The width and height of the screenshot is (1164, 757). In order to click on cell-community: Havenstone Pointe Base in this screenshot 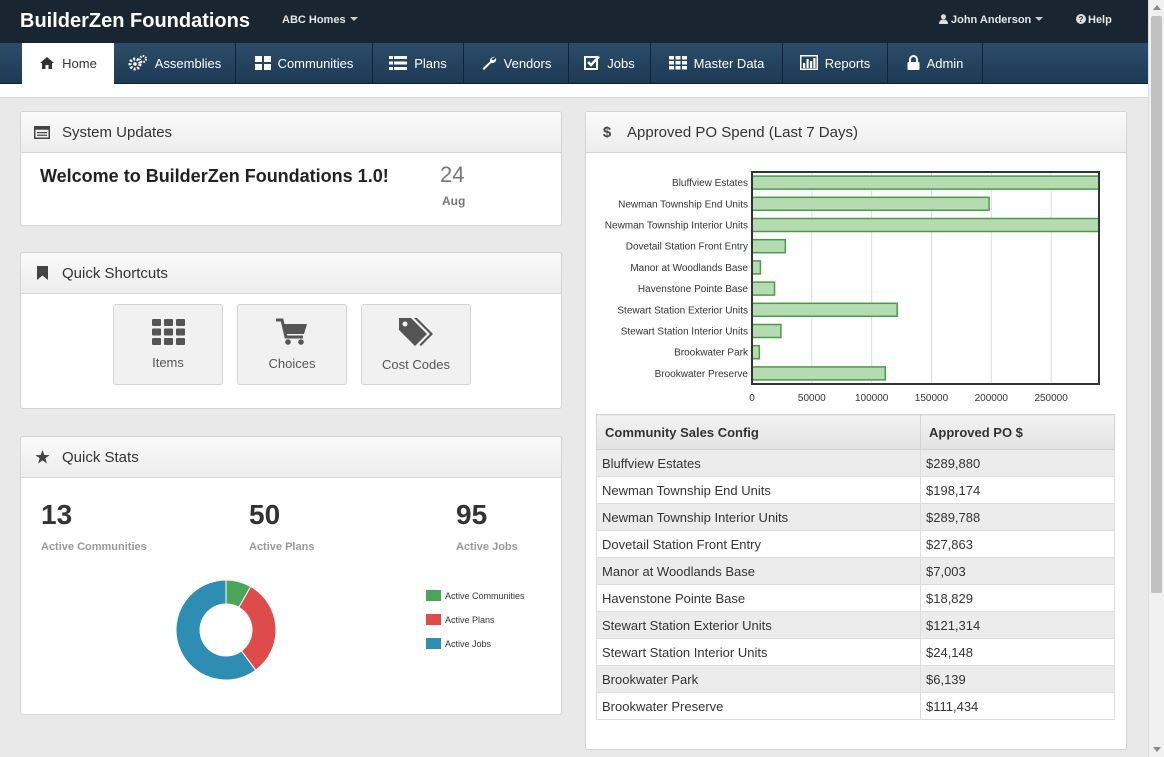, I will do `click(758, 598)`.